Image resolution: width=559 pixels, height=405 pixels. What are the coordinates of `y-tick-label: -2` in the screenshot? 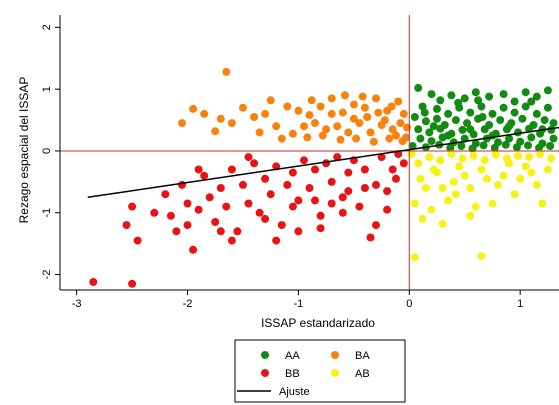 It's located at (47, 275).